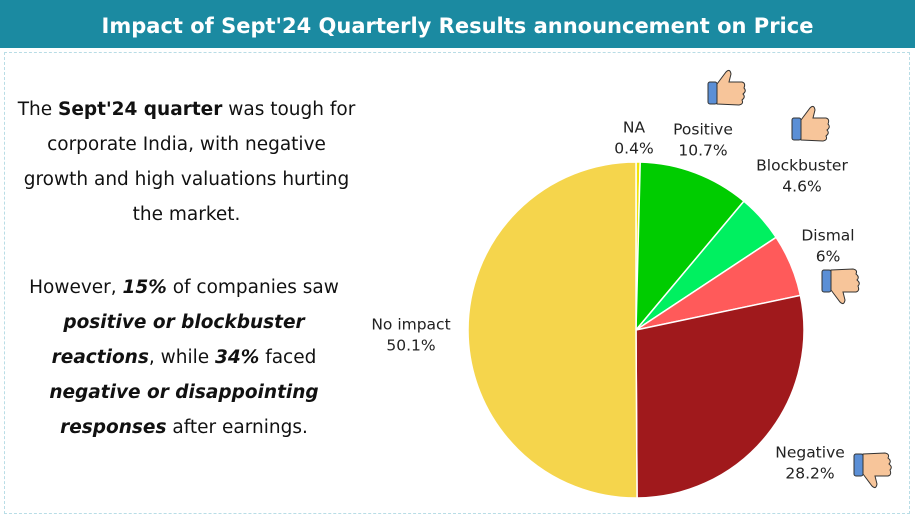 Image resolution: width=915 pixels, height=517 pixels. I want to click on slice-label: Negative, so click(810, 453).